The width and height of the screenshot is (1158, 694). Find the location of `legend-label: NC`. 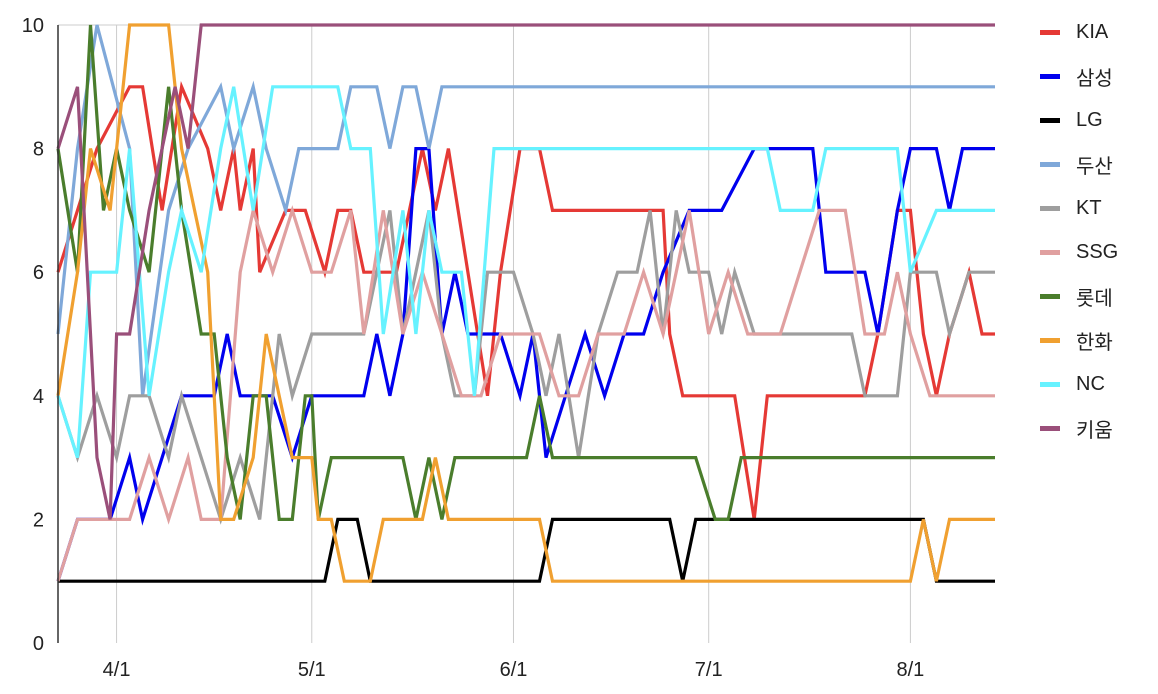

legend-label: NC is located at coordinates (1090, 383).